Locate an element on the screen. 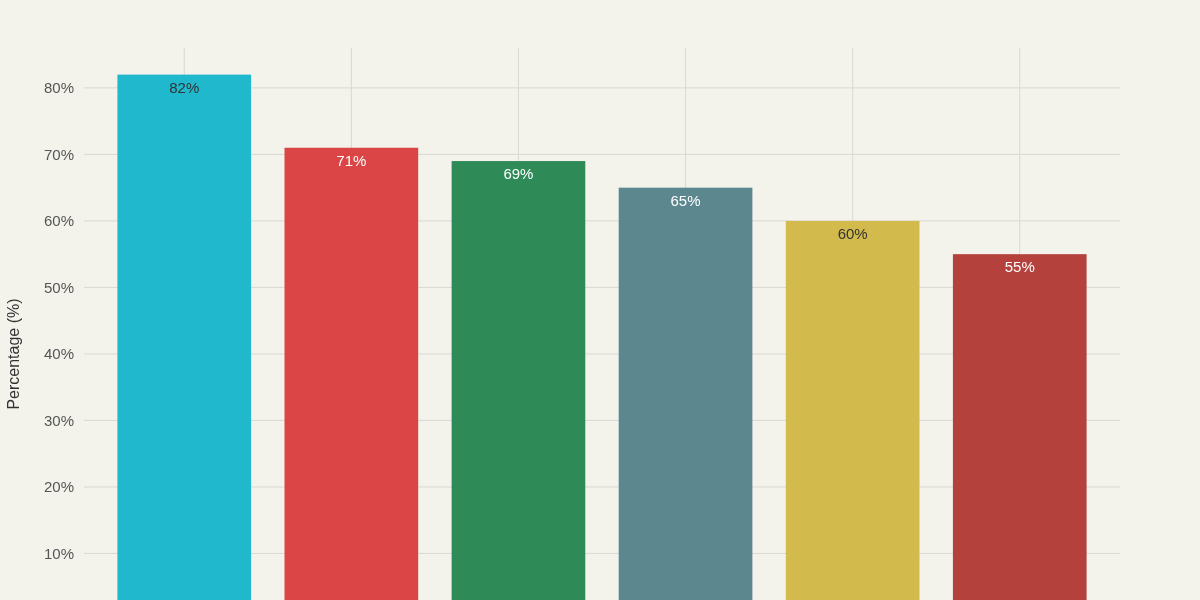 The image size is (1200, 600). y-tick-label: 70% is located at coordinates (58, 154).